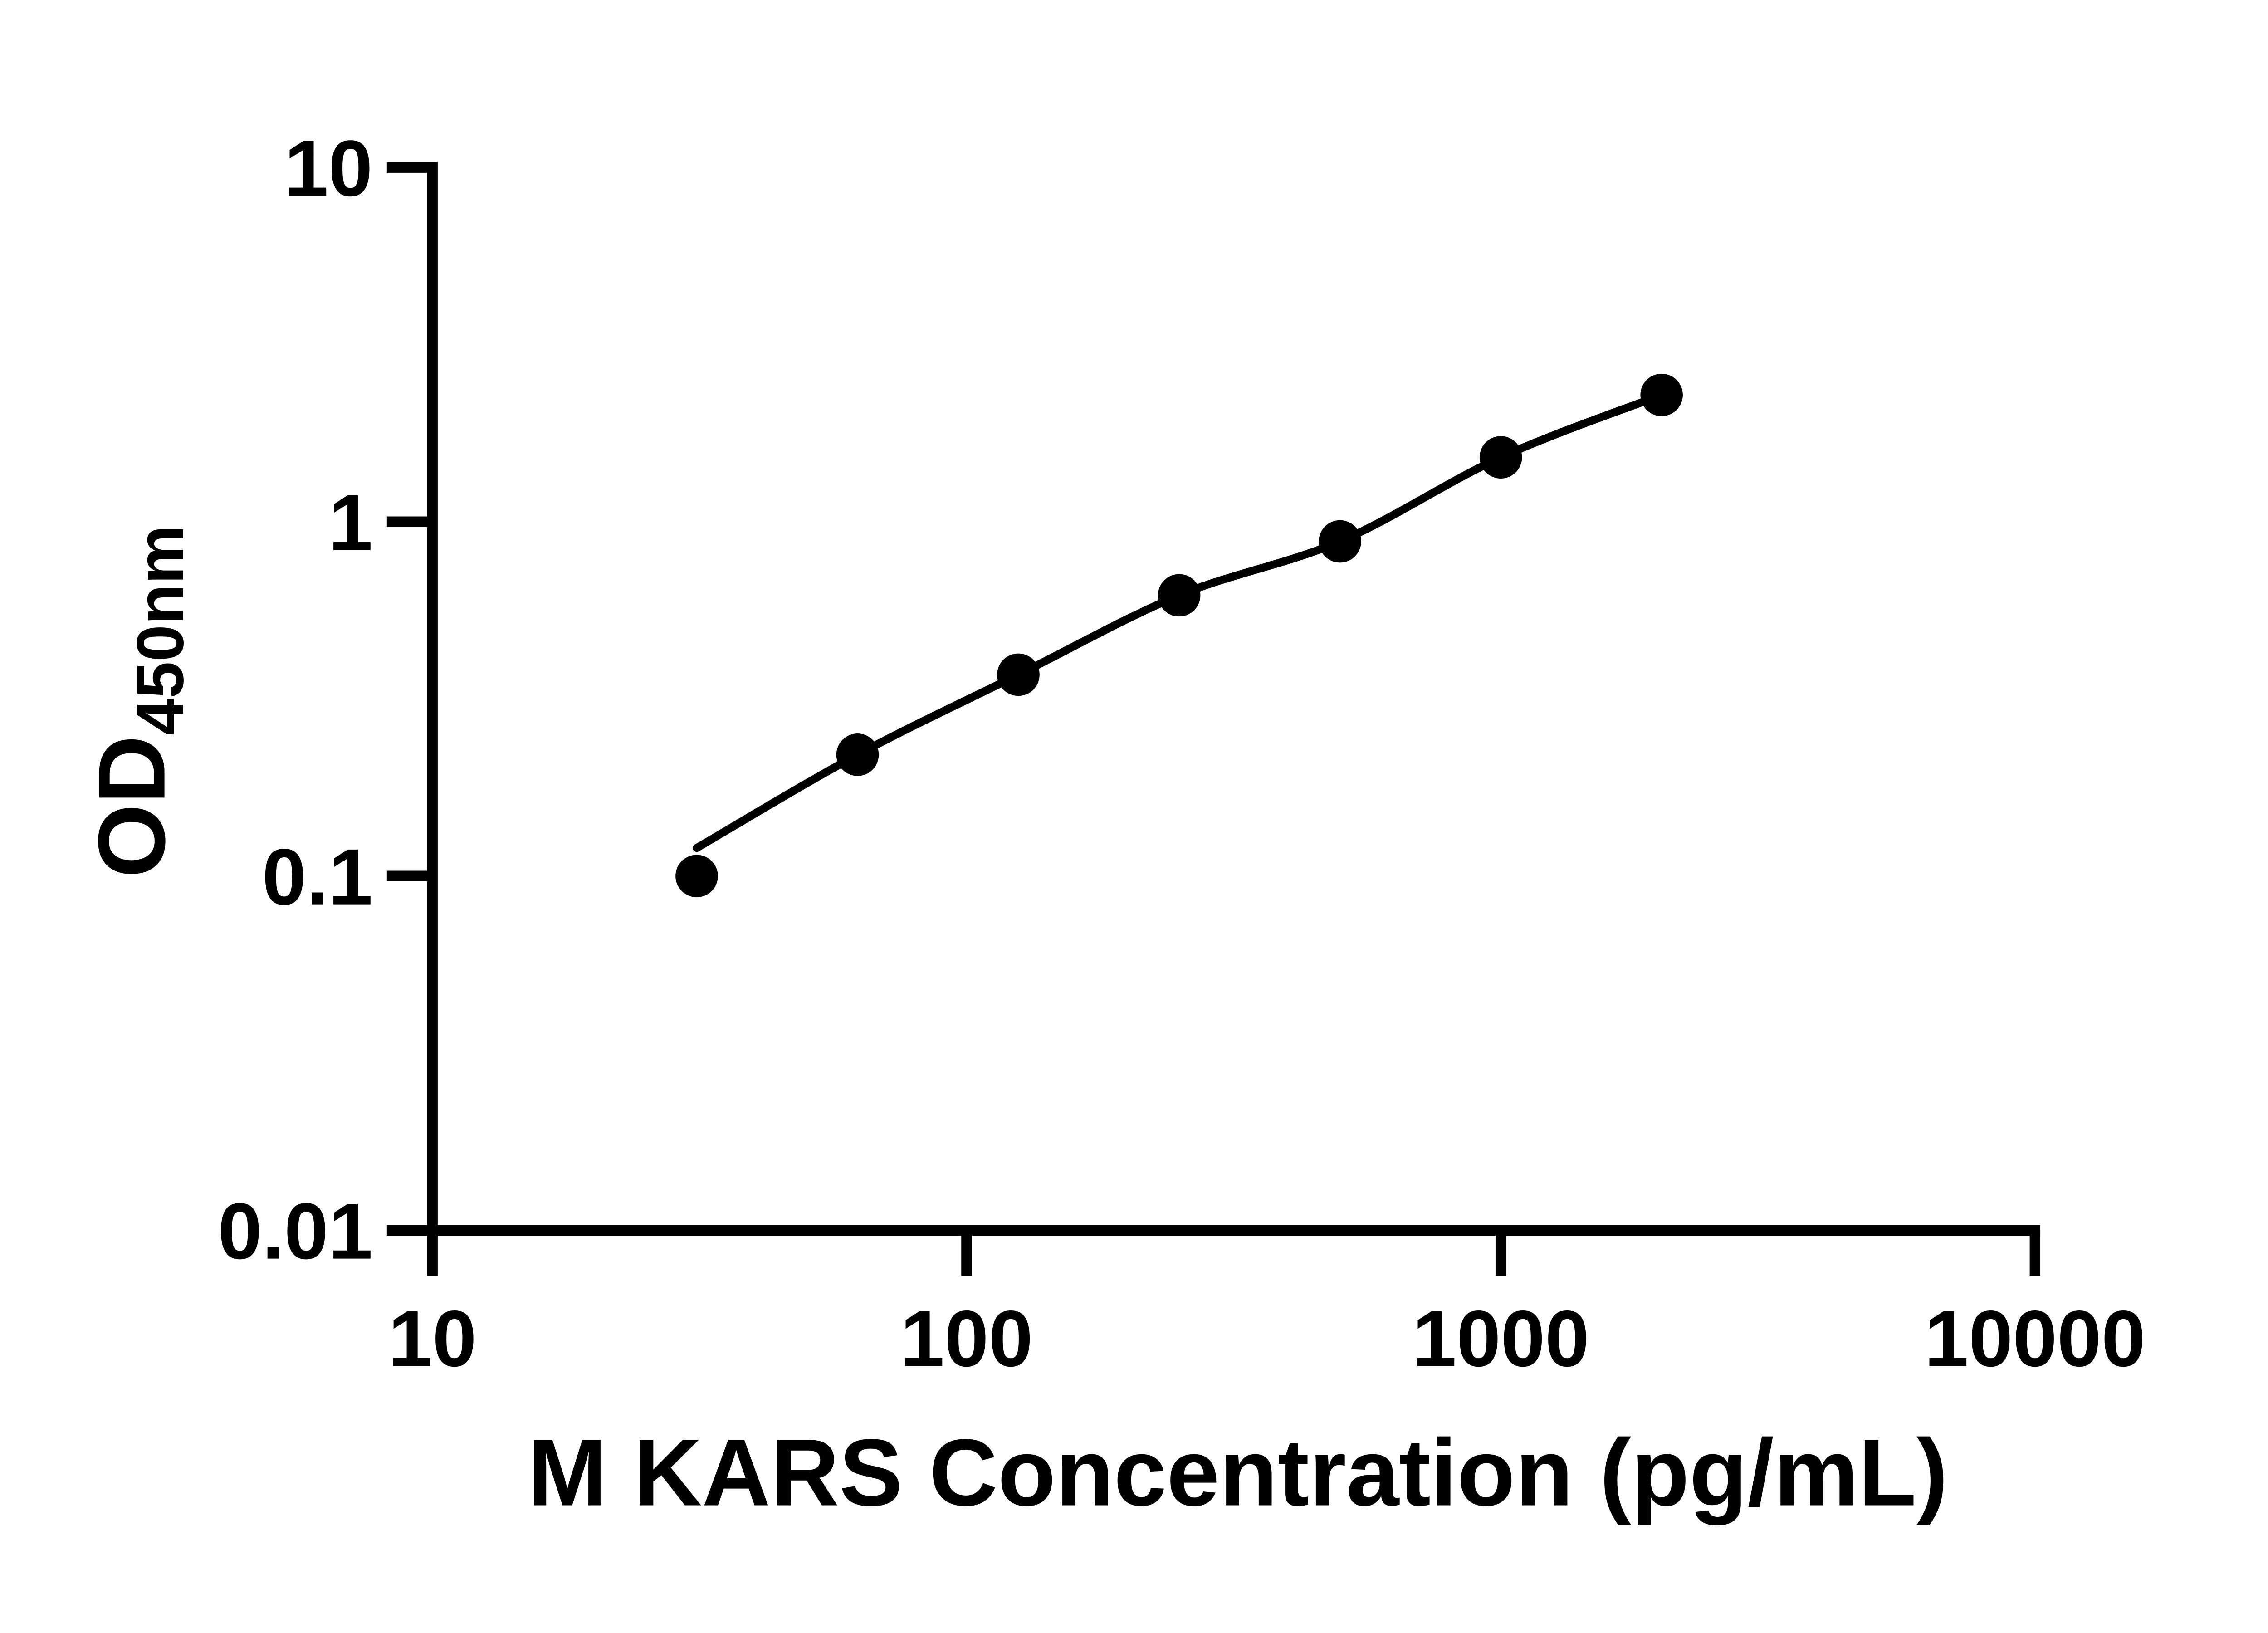 The image size is (2268, 1633). Describe the element at coordinates (351, 523) in the screenshot. I see `y-tick-label-1: 1` at that location.